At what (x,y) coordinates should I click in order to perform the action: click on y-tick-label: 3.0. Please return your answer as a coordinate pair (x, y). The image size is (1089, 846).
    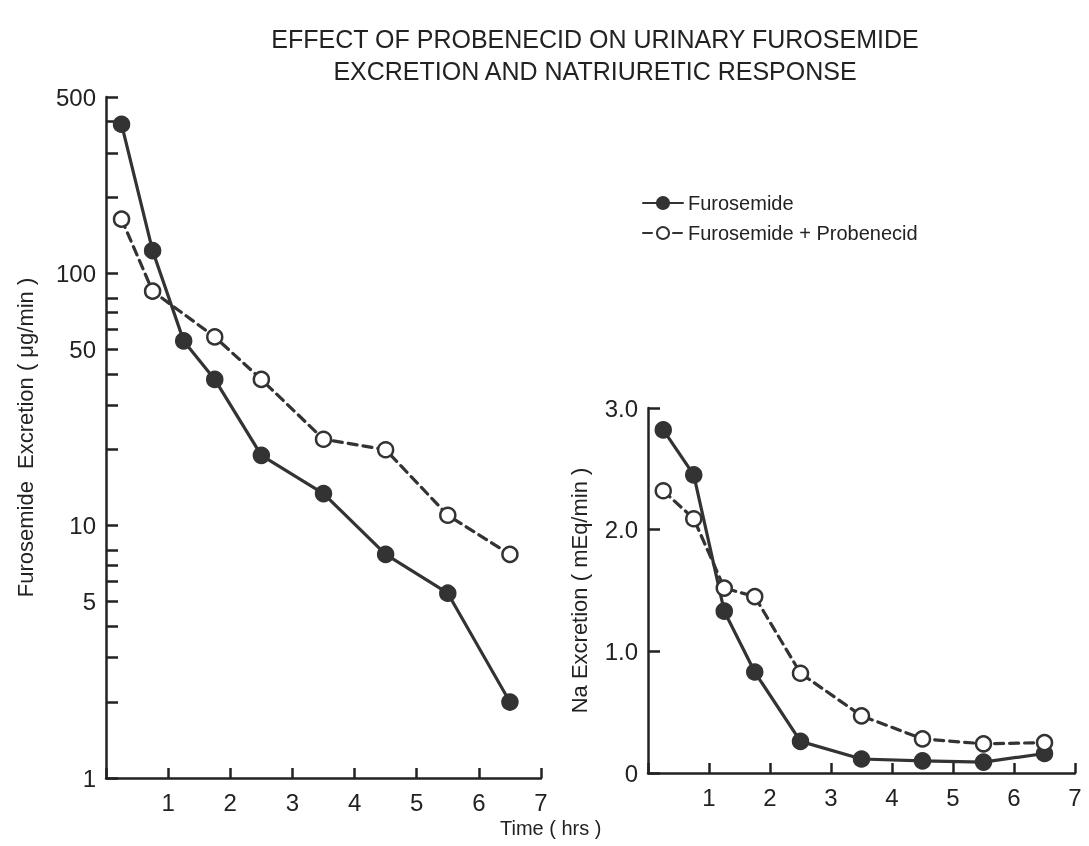
    Looking at the image, I should click on (621, 408).